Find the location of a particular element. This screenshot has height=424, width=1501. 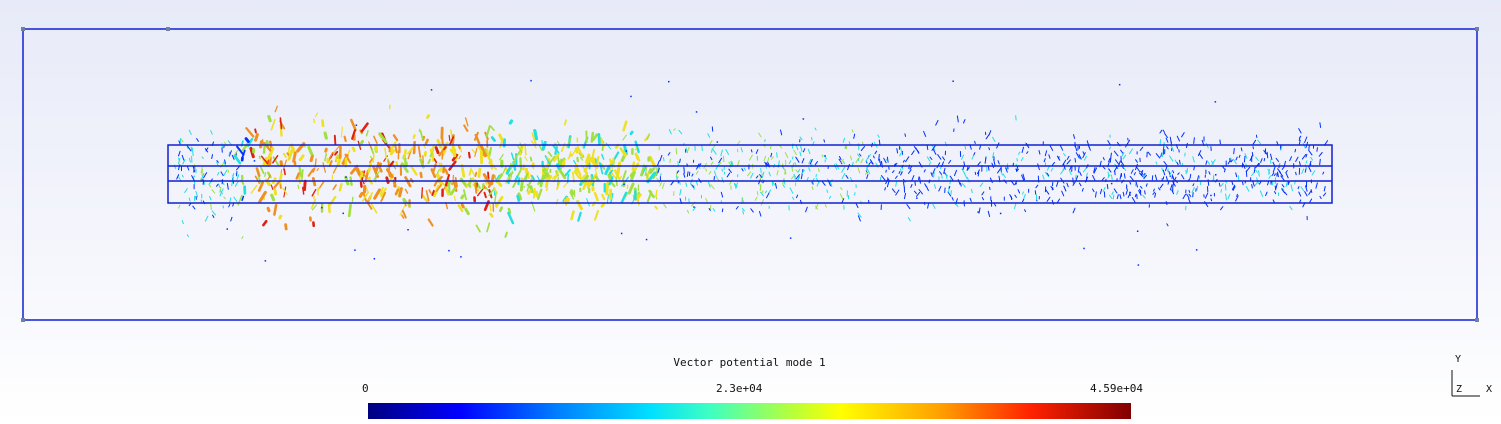

axis-z-label: Z is located at coordinates (1459, 389).